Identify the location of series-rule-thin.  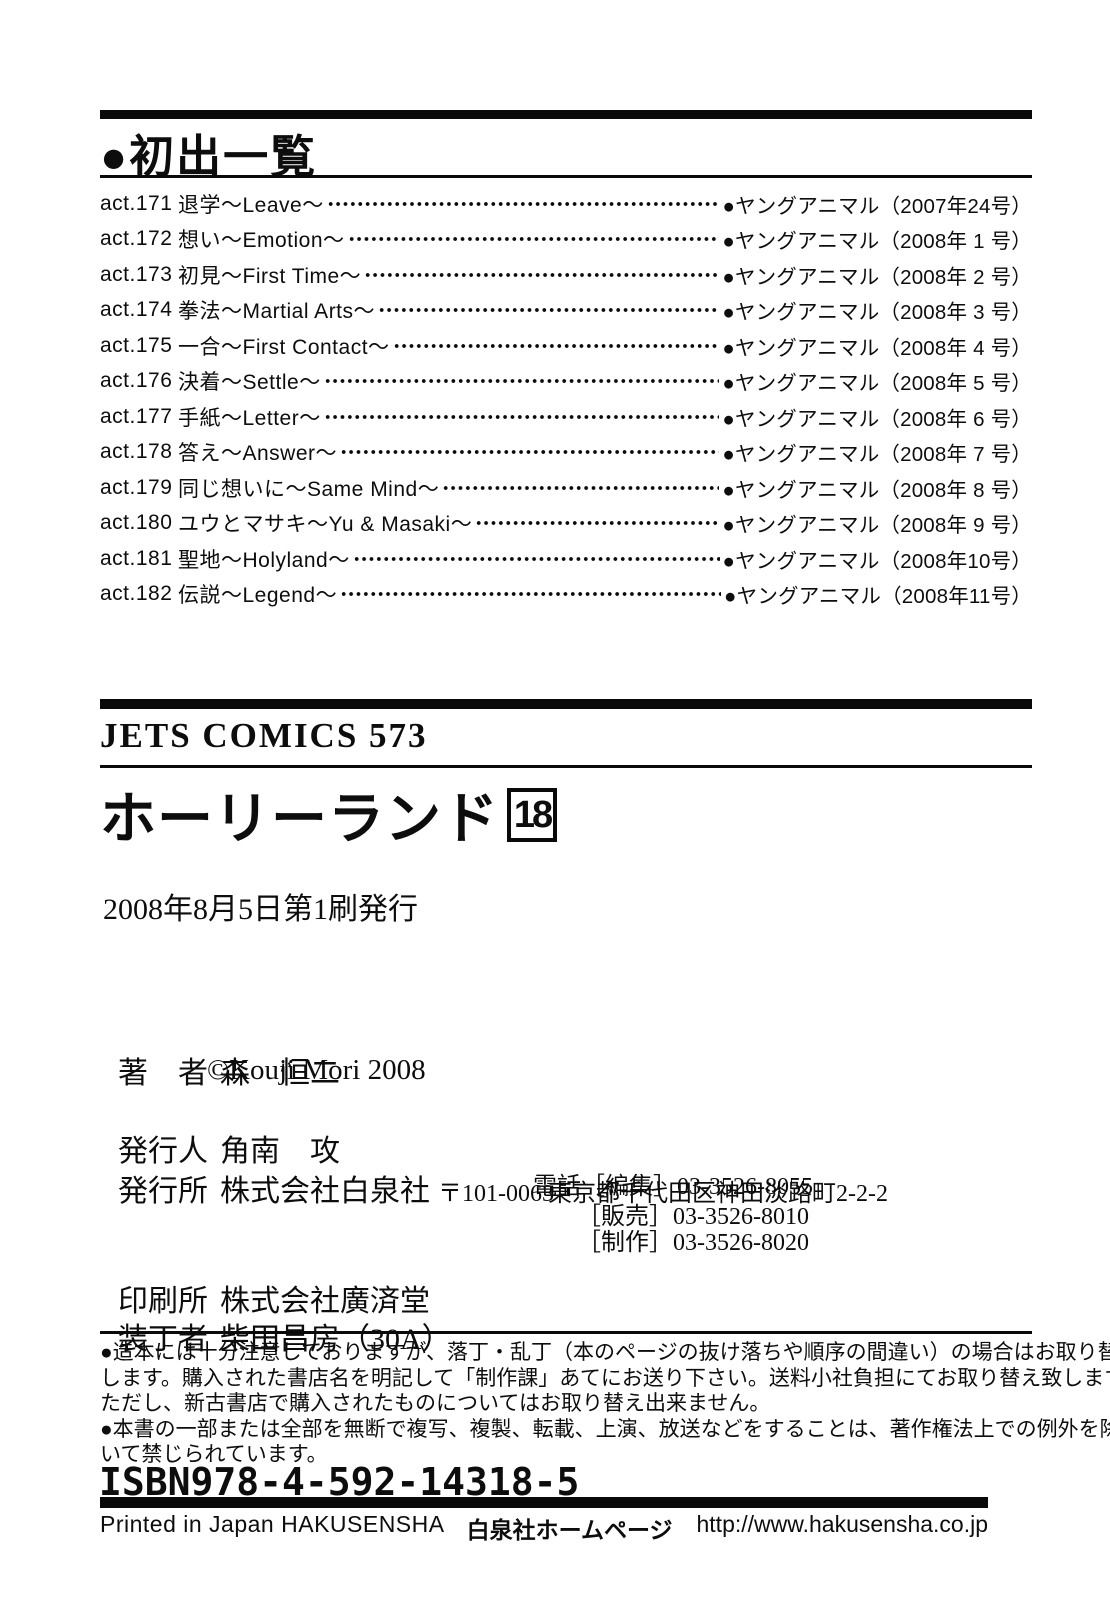
(566, 766).